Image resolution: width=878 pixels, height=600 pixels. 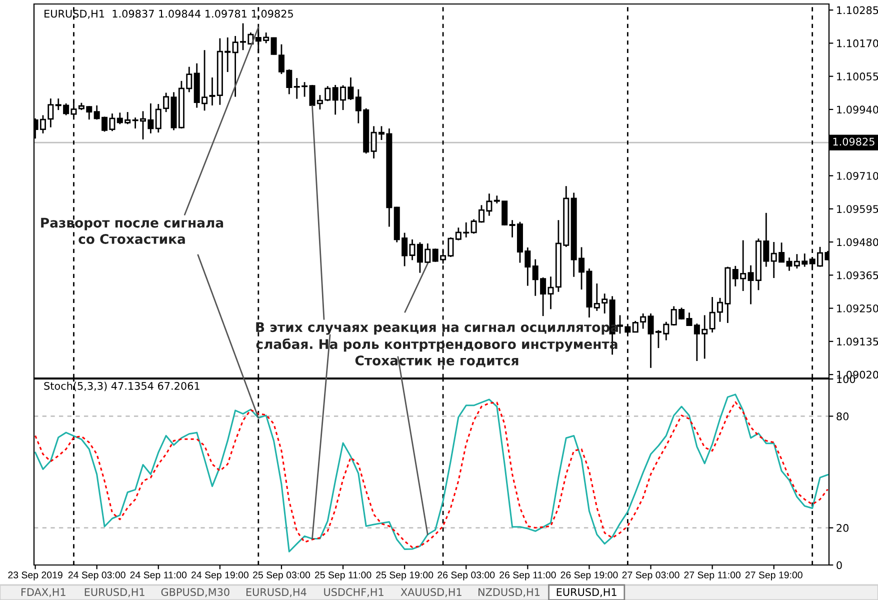 I want to click on y-tick-label: 1.10285, so click(x=857, y=10).